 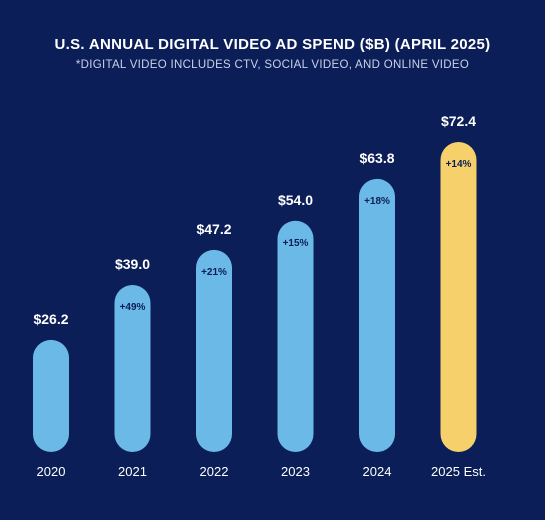 What do you see at coordinates (214, 471) in the screenshot?
I see `category-label: 2022` at bounding box center [214, 471].